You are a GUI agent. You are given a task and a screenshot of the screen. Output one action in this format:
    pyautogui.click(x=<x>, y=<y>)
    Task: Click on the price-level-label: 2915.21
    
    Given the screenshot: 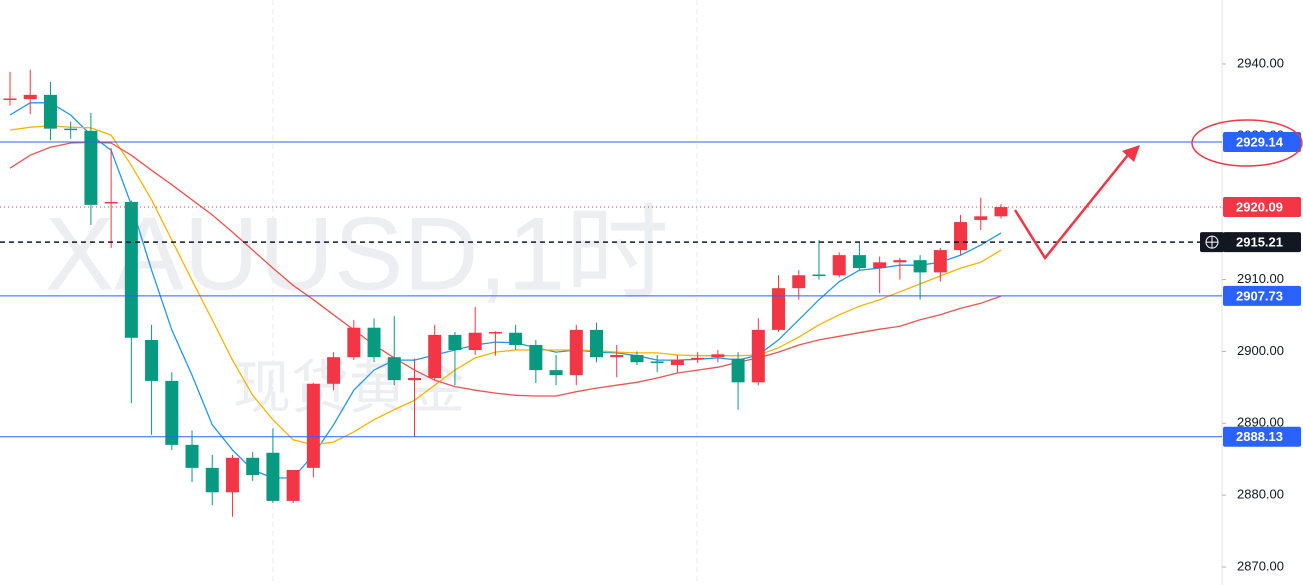 What is the action you would take?
    pyautogui.click(x=1259, y=242)
    